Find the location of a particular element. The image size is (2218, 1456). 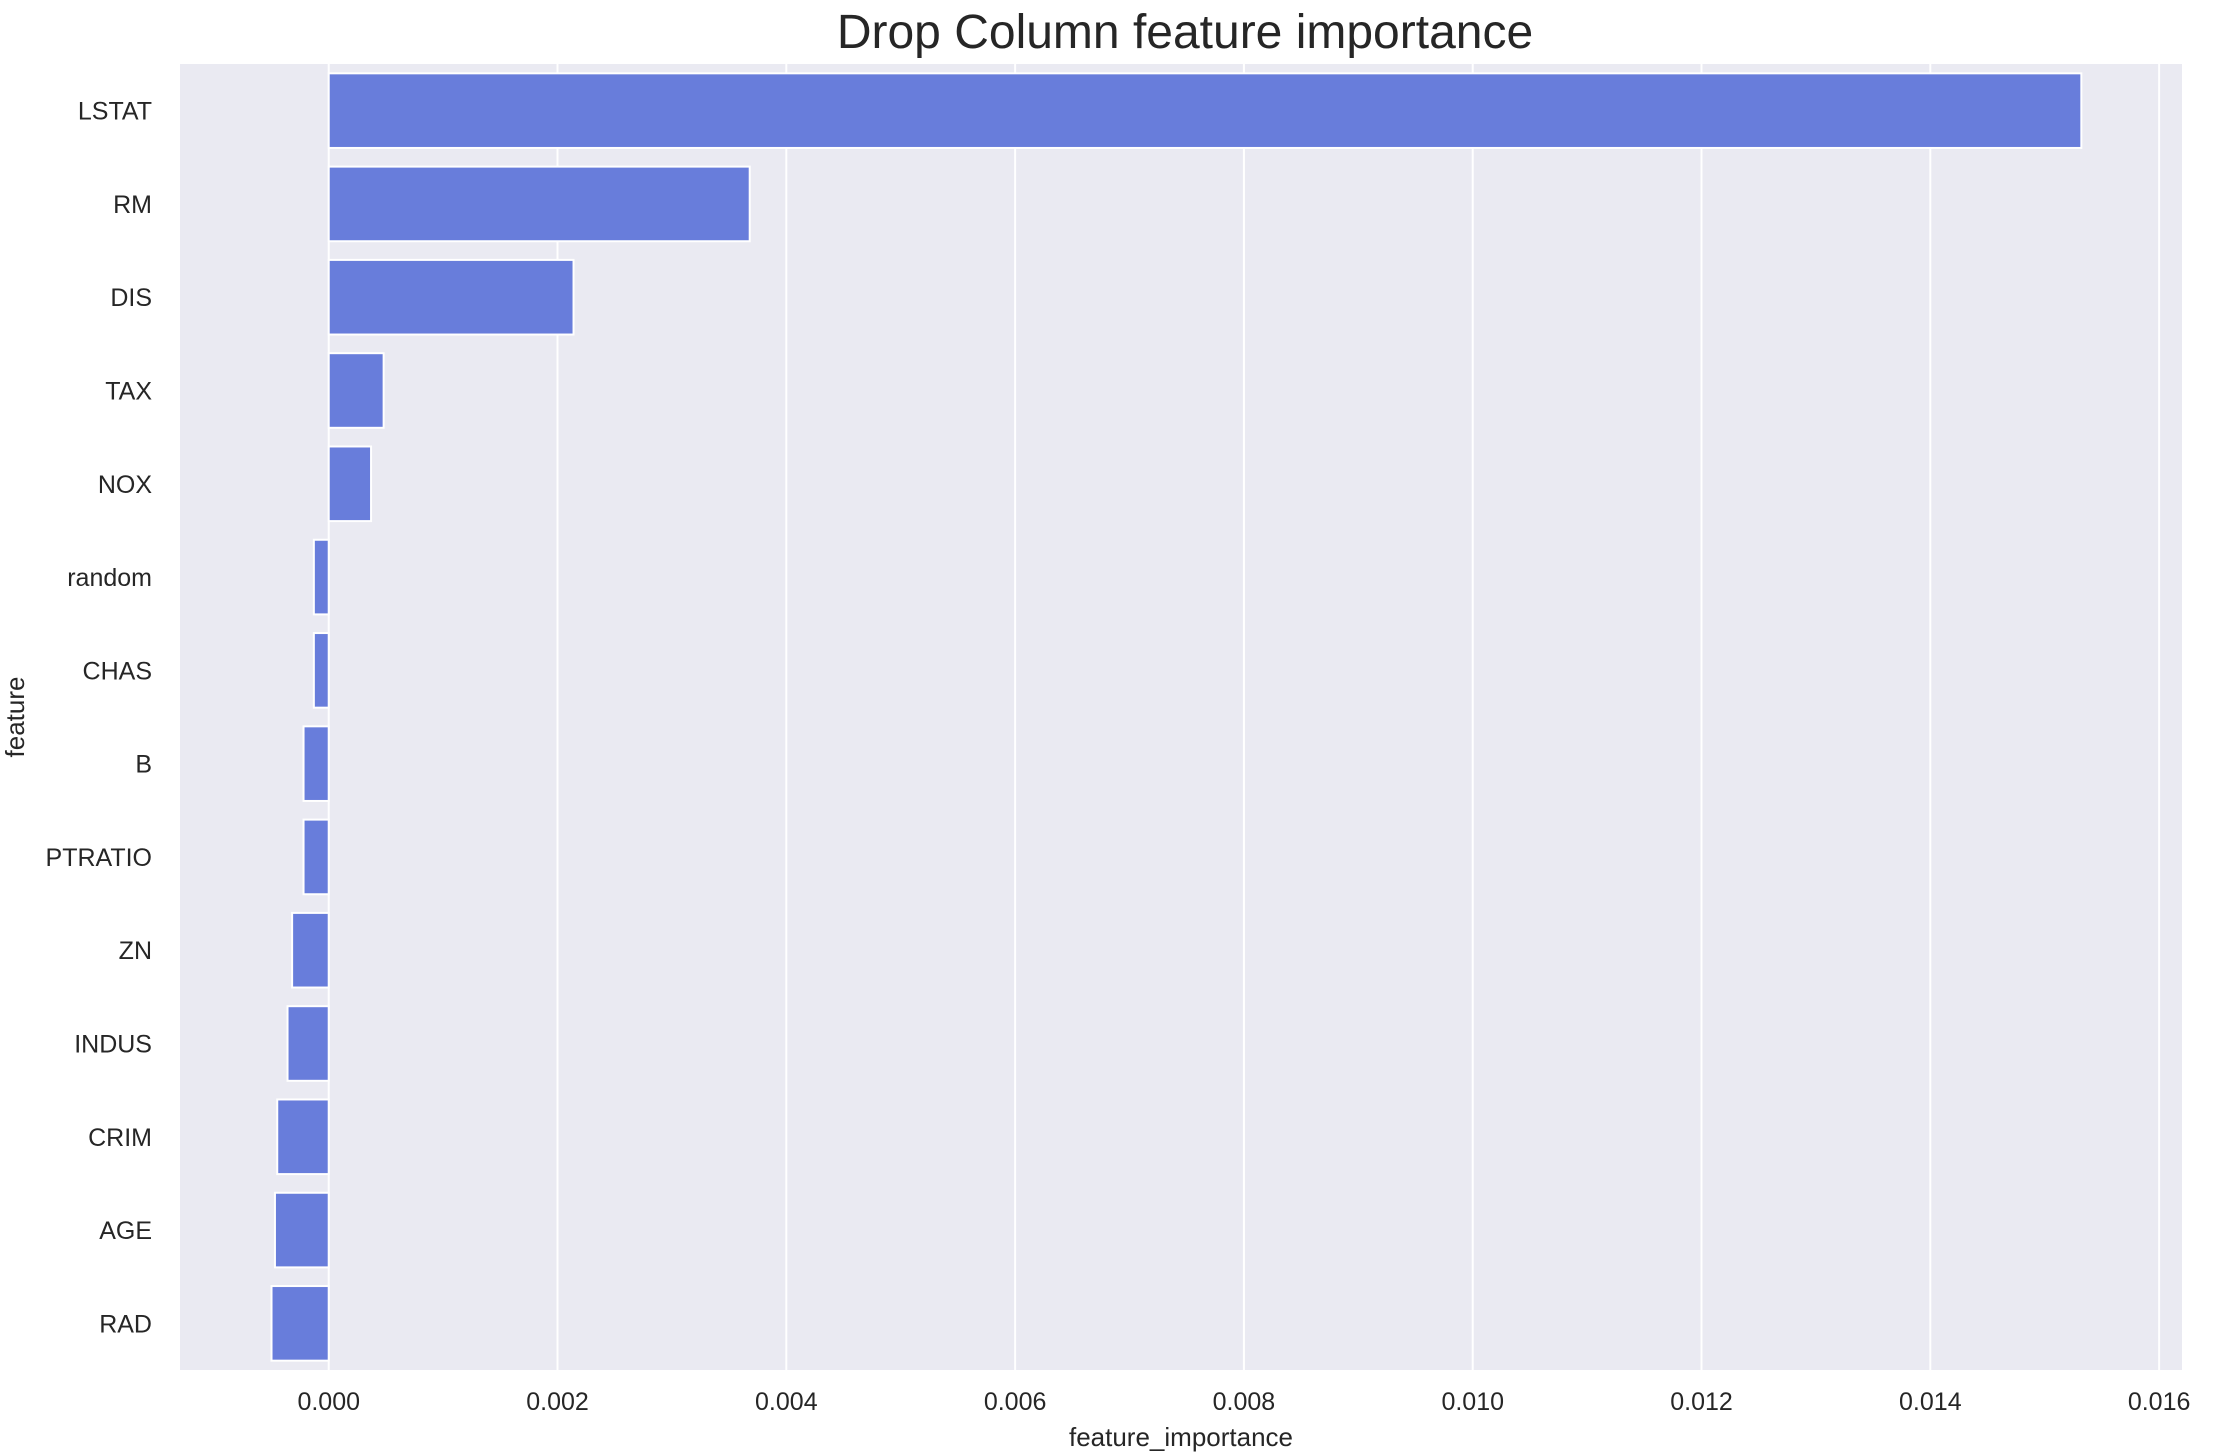

x-axis-label: feature_importance is located at coordinates (1181, 1437).